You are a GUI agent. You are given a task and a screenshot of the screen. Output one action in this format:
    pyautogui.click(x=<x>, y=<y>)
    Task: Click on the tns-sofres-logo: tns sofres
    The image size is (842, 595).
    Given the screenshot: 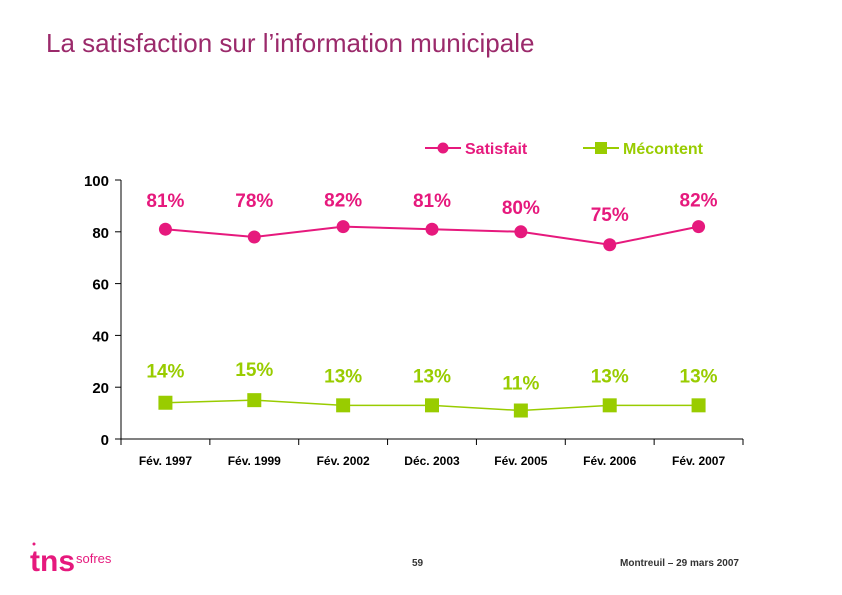 What is the action you would take?
    pyautogui.click(x=75, y=558)
    